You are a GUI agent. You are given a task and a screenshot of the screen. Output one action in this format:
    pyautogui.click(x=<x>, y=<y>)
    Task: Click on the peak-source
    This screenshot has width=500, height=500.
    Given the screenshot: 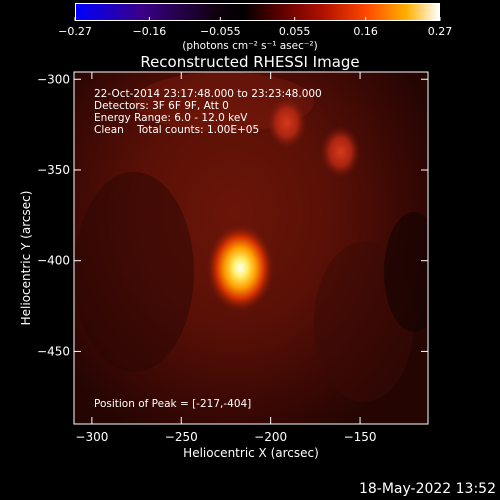 What is the action you would take?
    pyautogui.click(x=240, y=268)
    